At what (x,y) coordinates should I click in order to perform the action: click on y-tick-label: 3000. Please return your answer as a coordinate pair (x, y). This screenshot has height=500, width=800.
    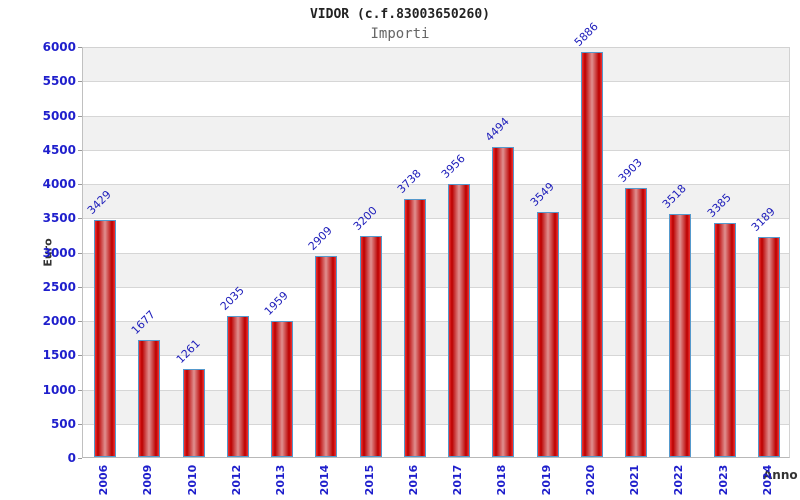
    Looking at the image, I should click on (59, 252).